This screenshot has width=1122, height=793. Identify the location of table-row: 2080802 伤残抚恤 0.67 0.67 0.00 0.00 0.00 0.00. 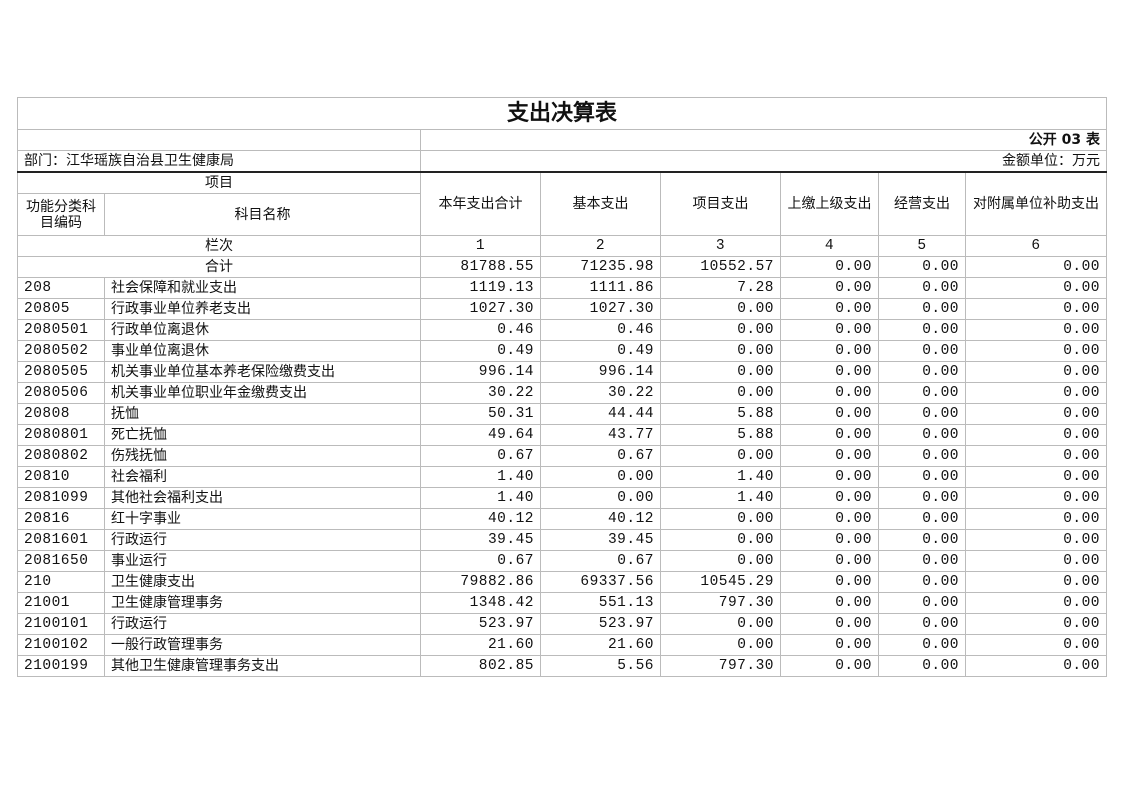
(562, 456).